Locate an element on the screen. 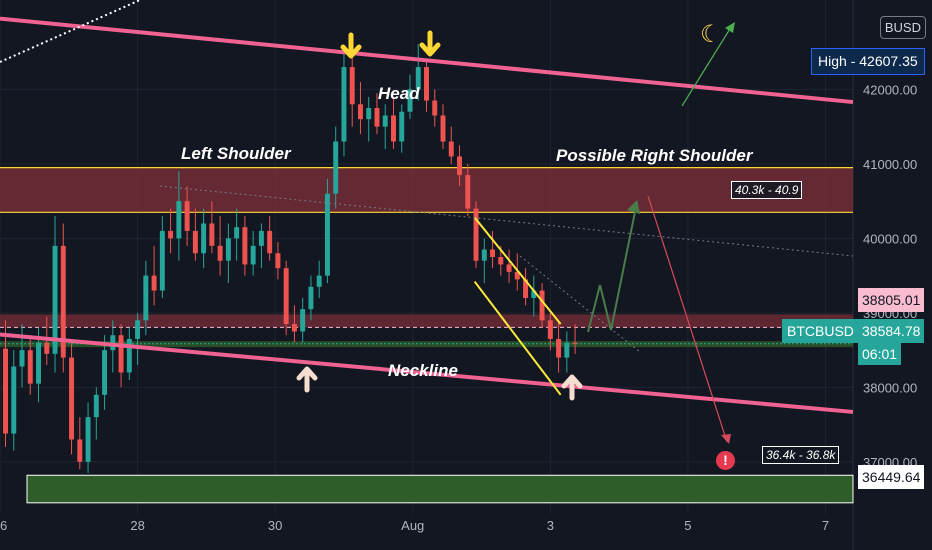 The image size is (932, 550). lower-zone is located at coordinates (440, 489).